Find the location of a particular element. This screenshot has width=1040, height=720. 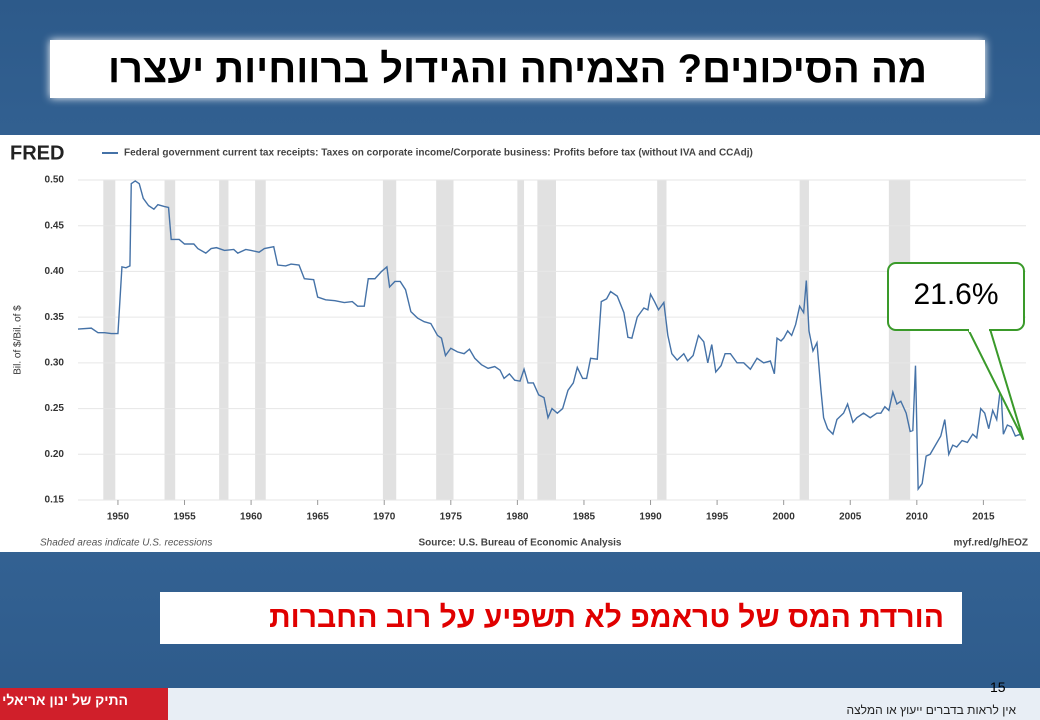

fred-logo: FRED is located at coordinates (37, 153).